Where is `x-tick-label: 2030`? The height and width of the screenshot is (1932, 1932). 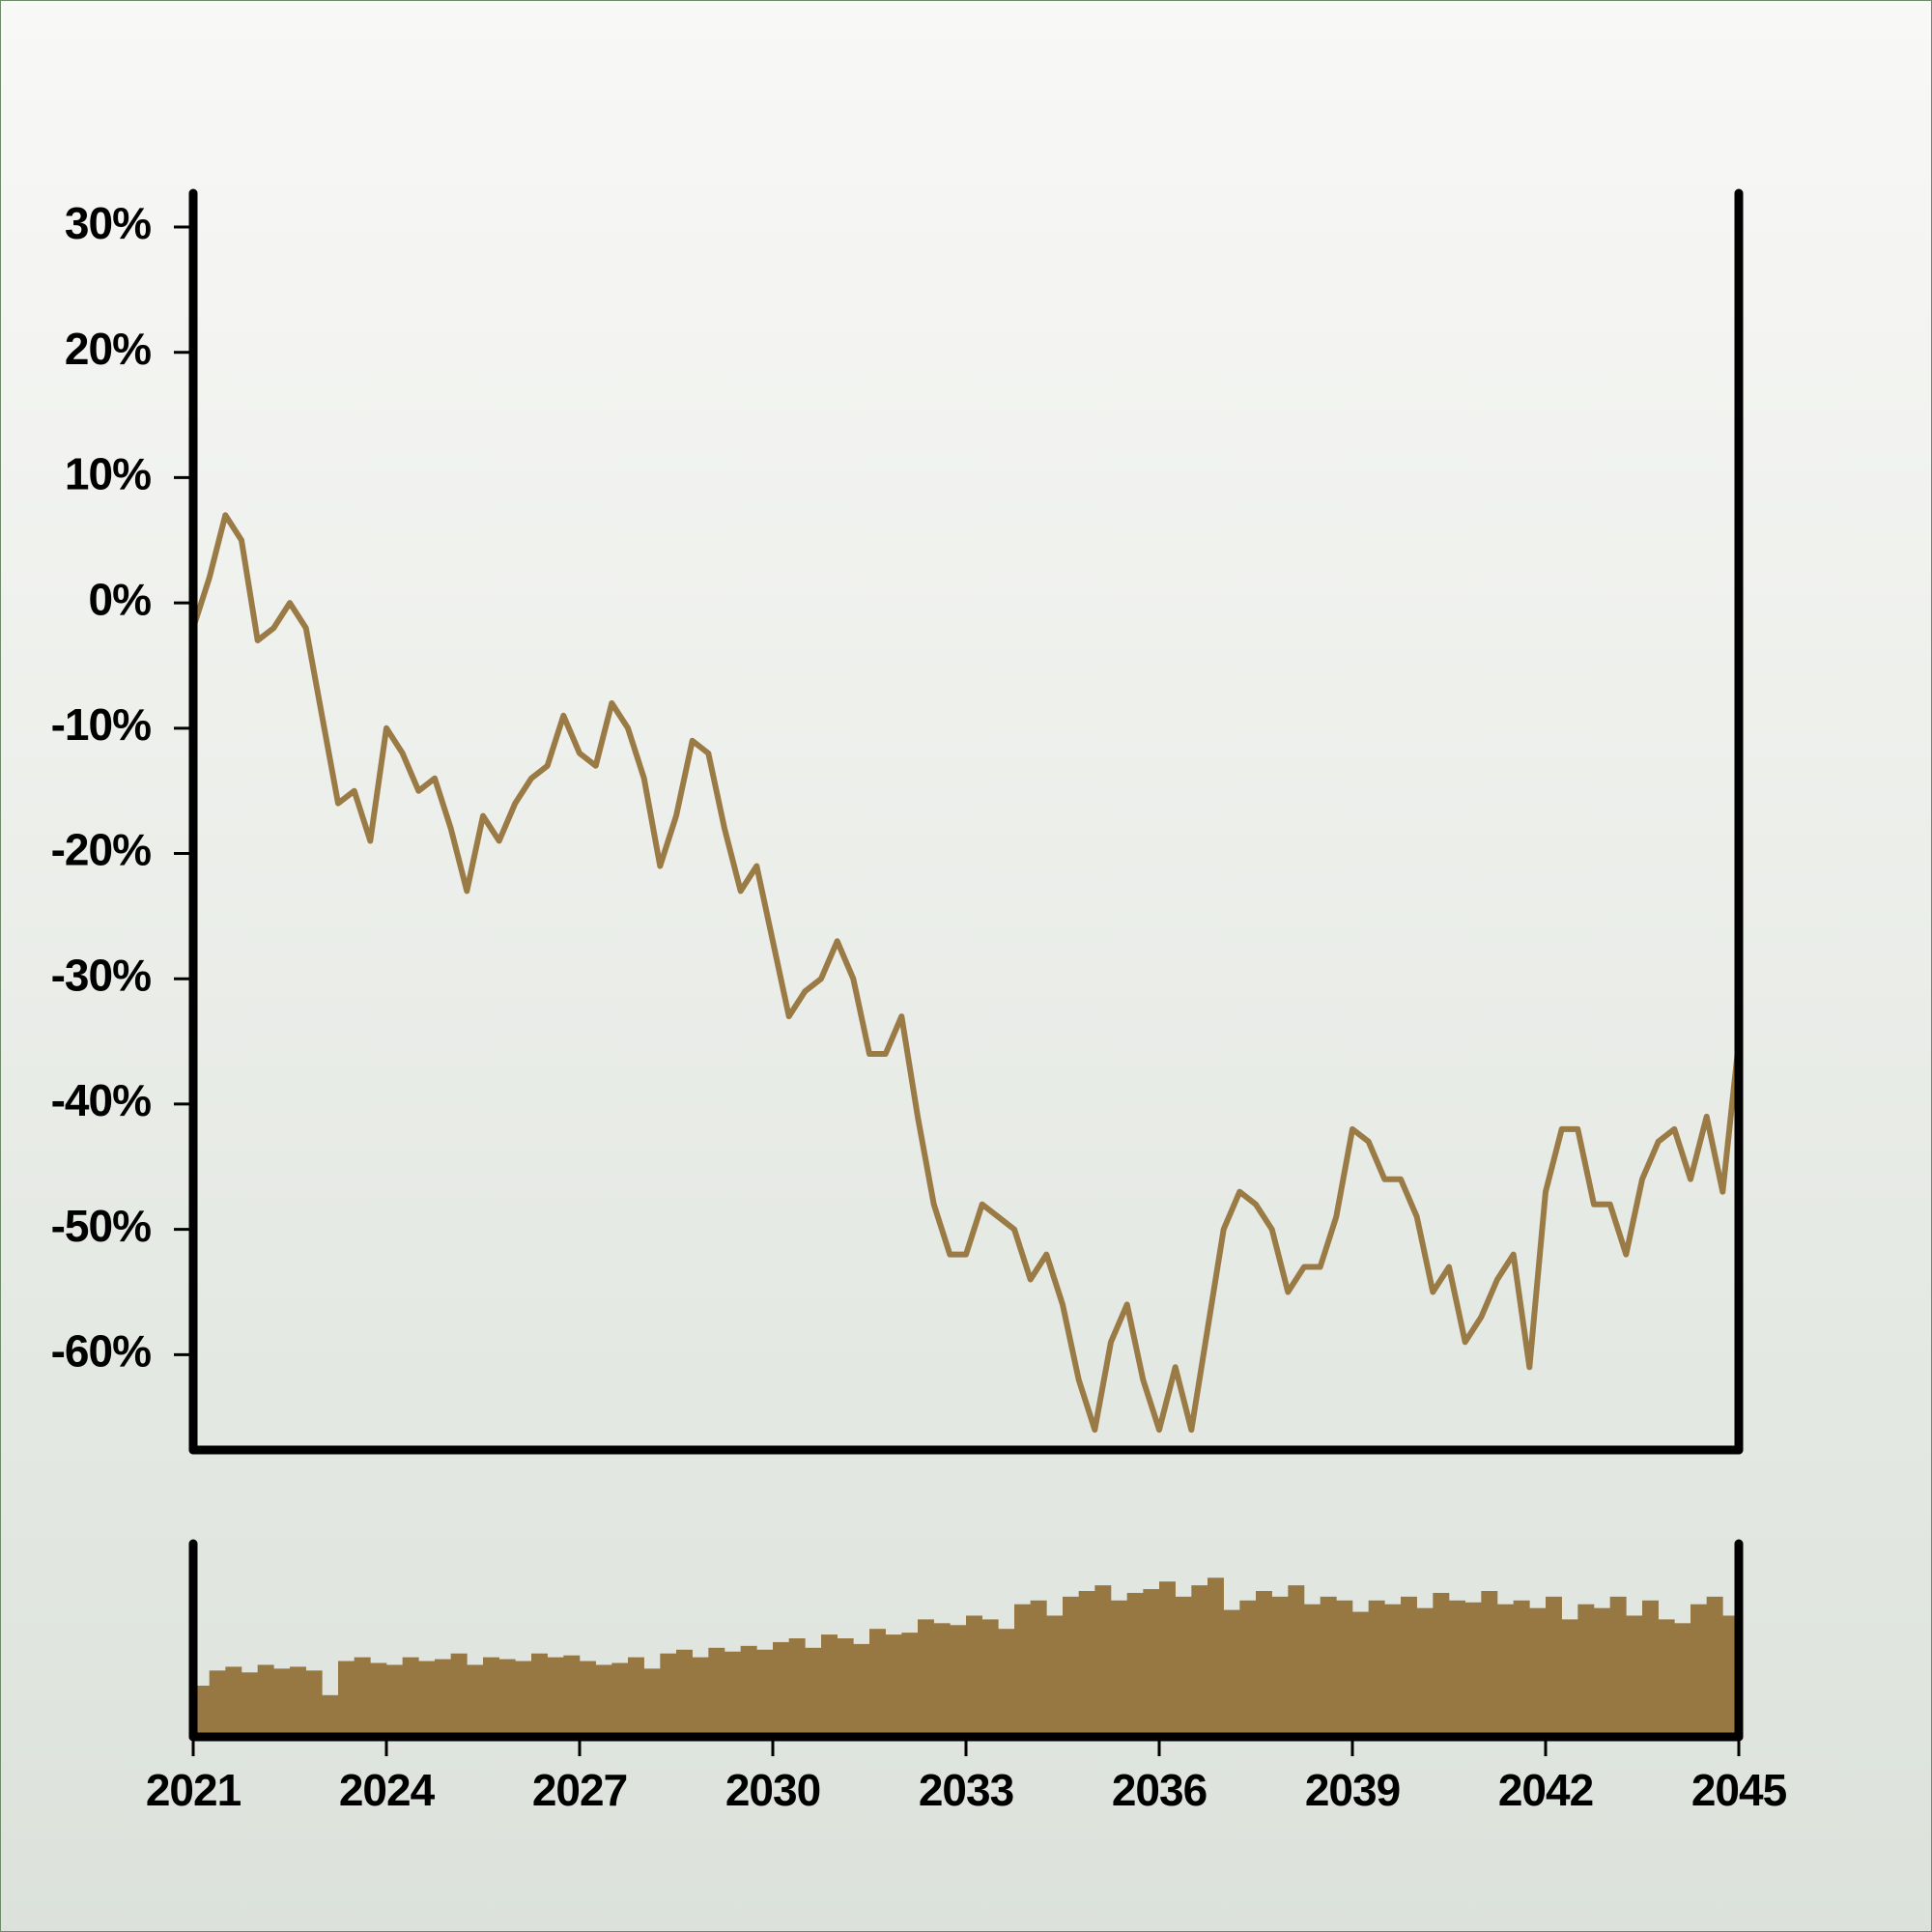
x-tick-label: 2030 is located at coordinates (772, 1790).